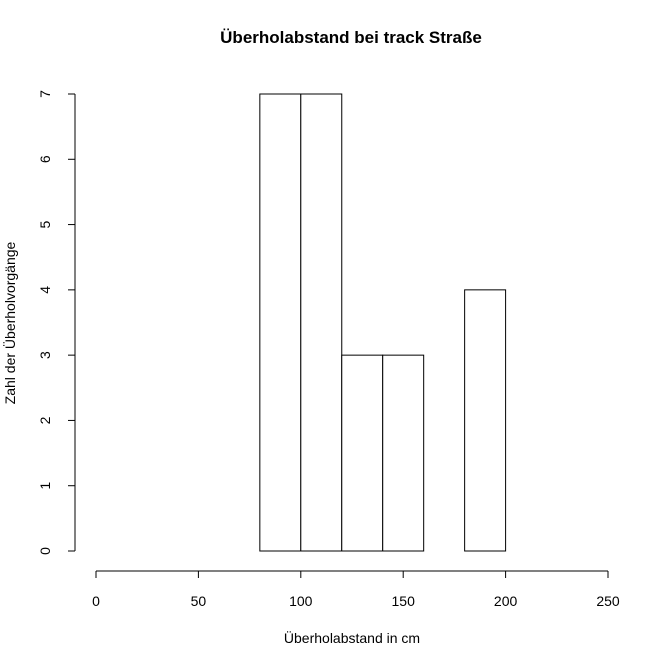 The image size is (653, 664). What do you see at coordinates (45, 224) in the screenshot?
I see `y-tick-label-5: 5` at bounding box center [45, 224].